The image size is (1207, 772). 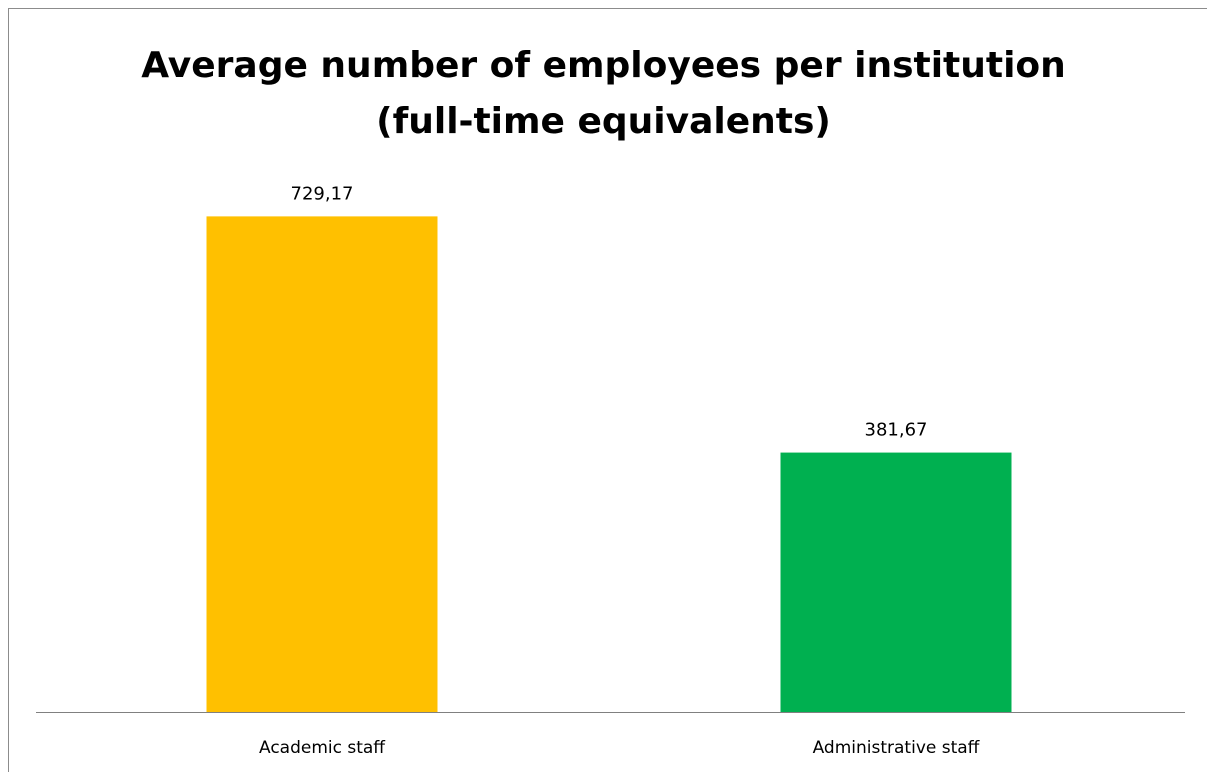 I want to click on x-tick-label: Academic staff, so click(x=322, y=748).